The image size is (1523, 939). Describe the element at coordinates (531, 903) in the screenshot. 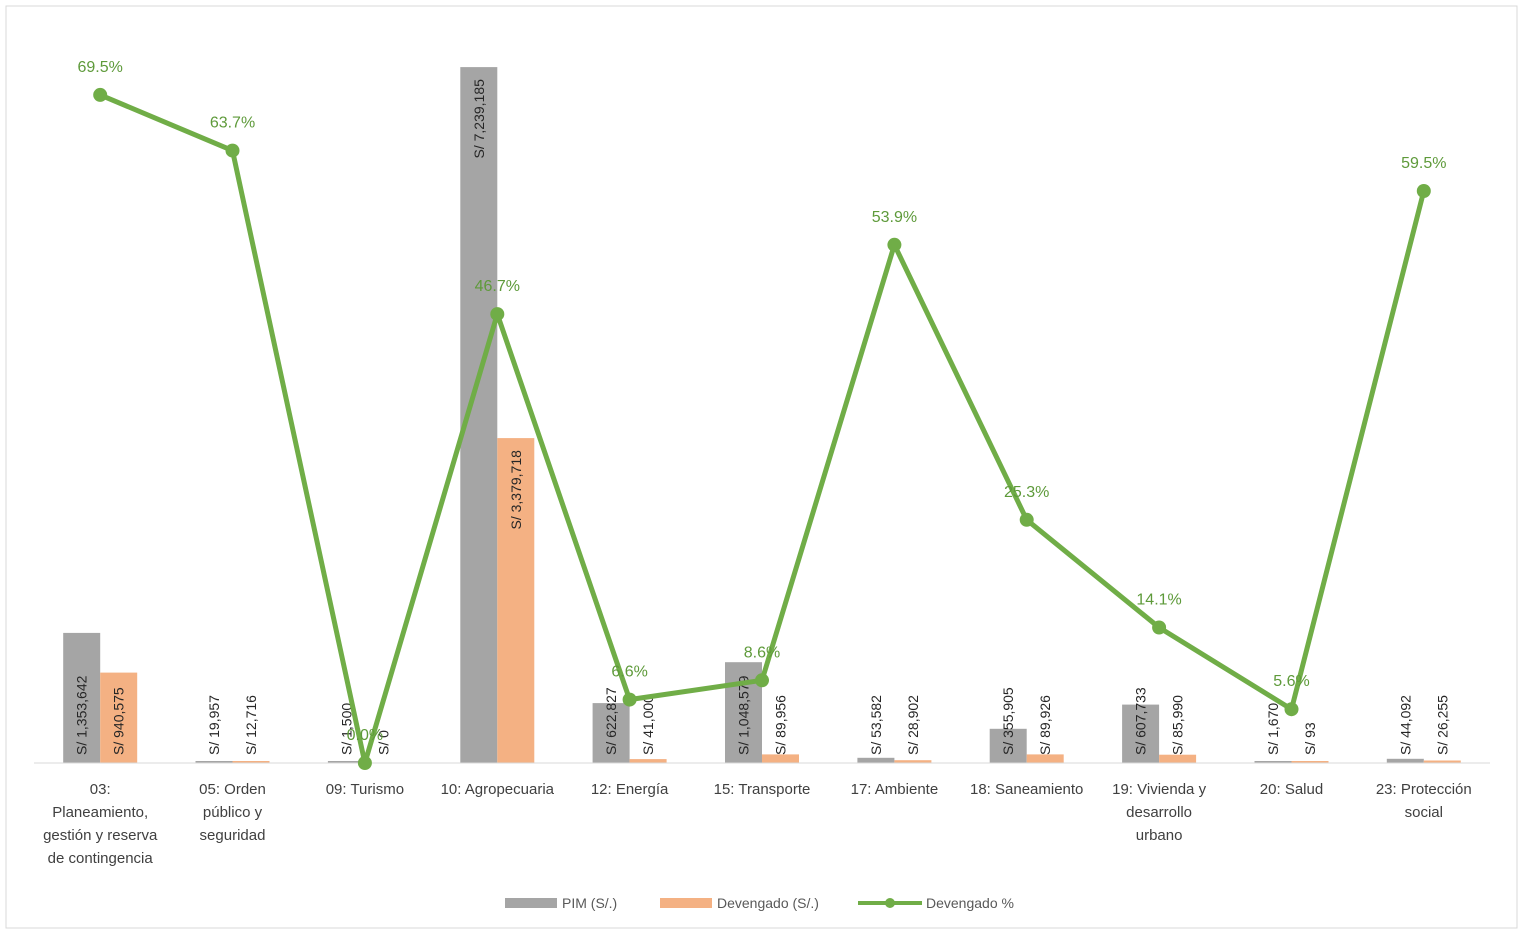

I see `legend-swatch-pim` at that location.